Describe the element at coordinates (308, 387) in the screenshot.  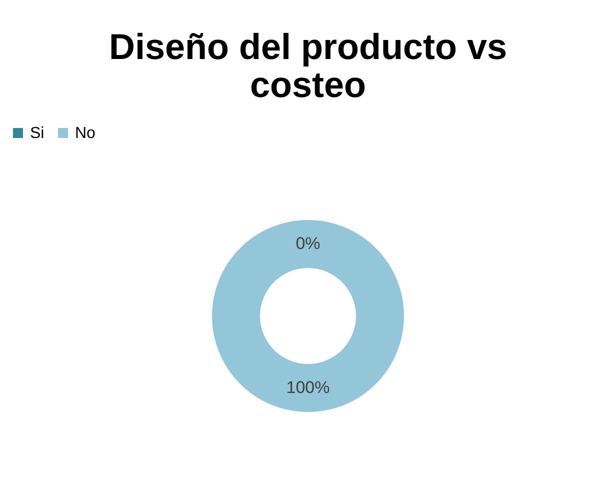
I see `data-label: 100%` at that location.